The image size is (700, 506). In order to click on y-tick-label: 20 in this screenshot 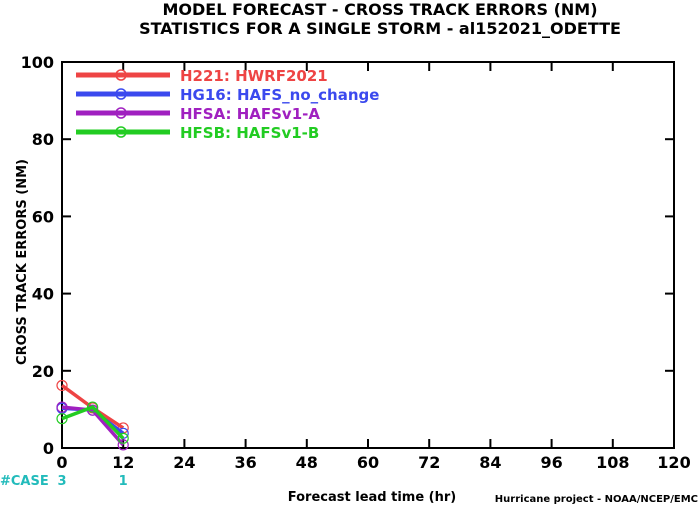, I will do `click(43, 371)`.